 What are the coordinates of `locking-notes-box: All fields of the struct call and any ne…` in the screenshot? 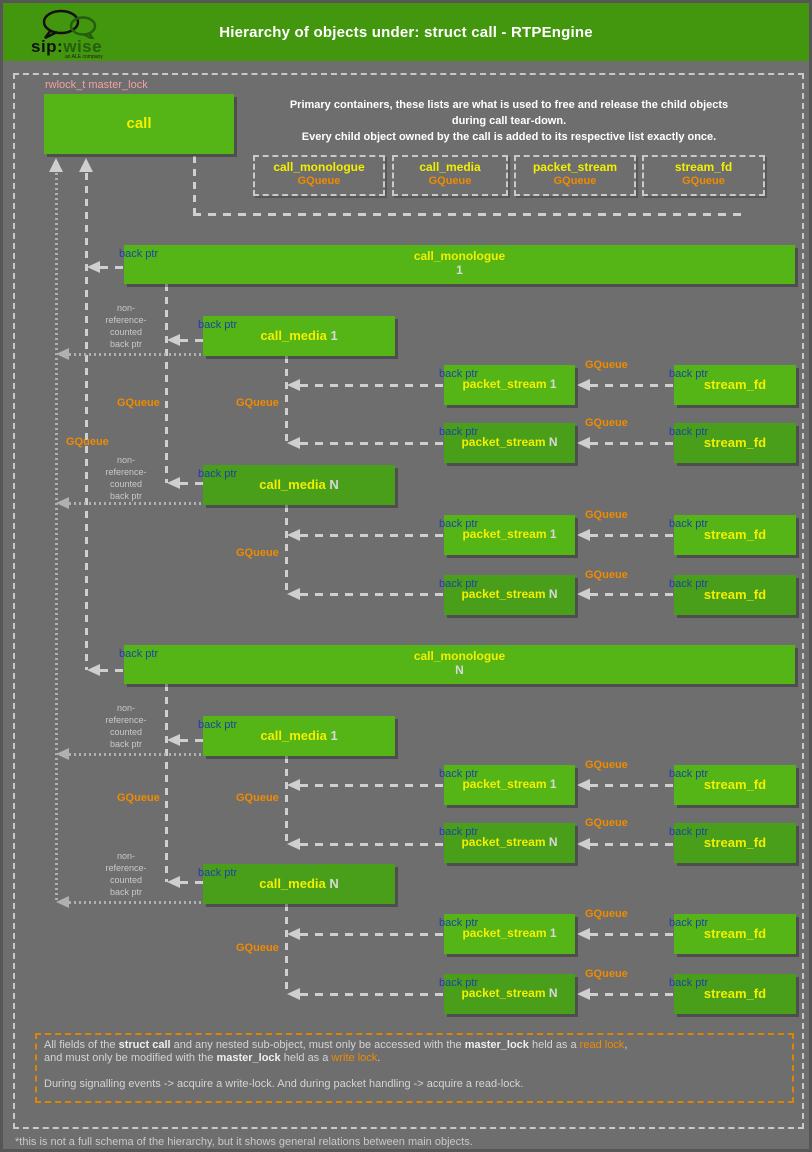 It's located at (414, 1068).